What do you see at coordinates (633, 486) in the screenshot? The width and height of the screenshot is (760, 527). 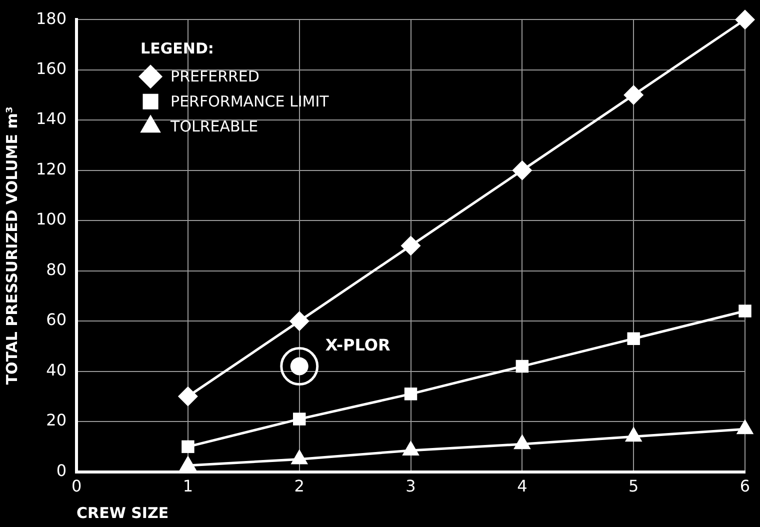 I see `x-tick-label: 5` at bounding box center [633, 486].